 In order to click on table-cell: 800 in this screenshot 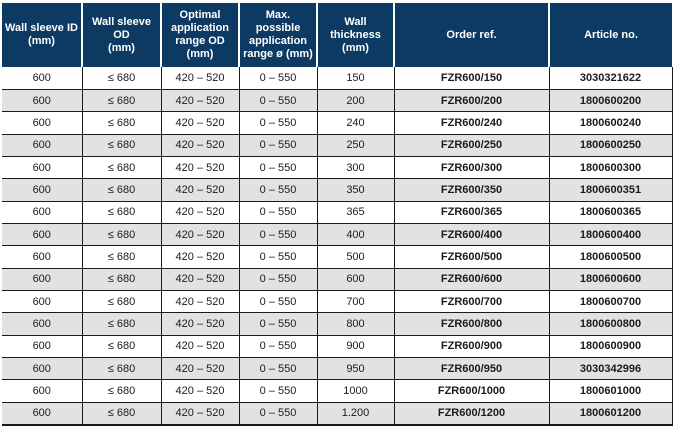, I will do `click(356, 324)`.